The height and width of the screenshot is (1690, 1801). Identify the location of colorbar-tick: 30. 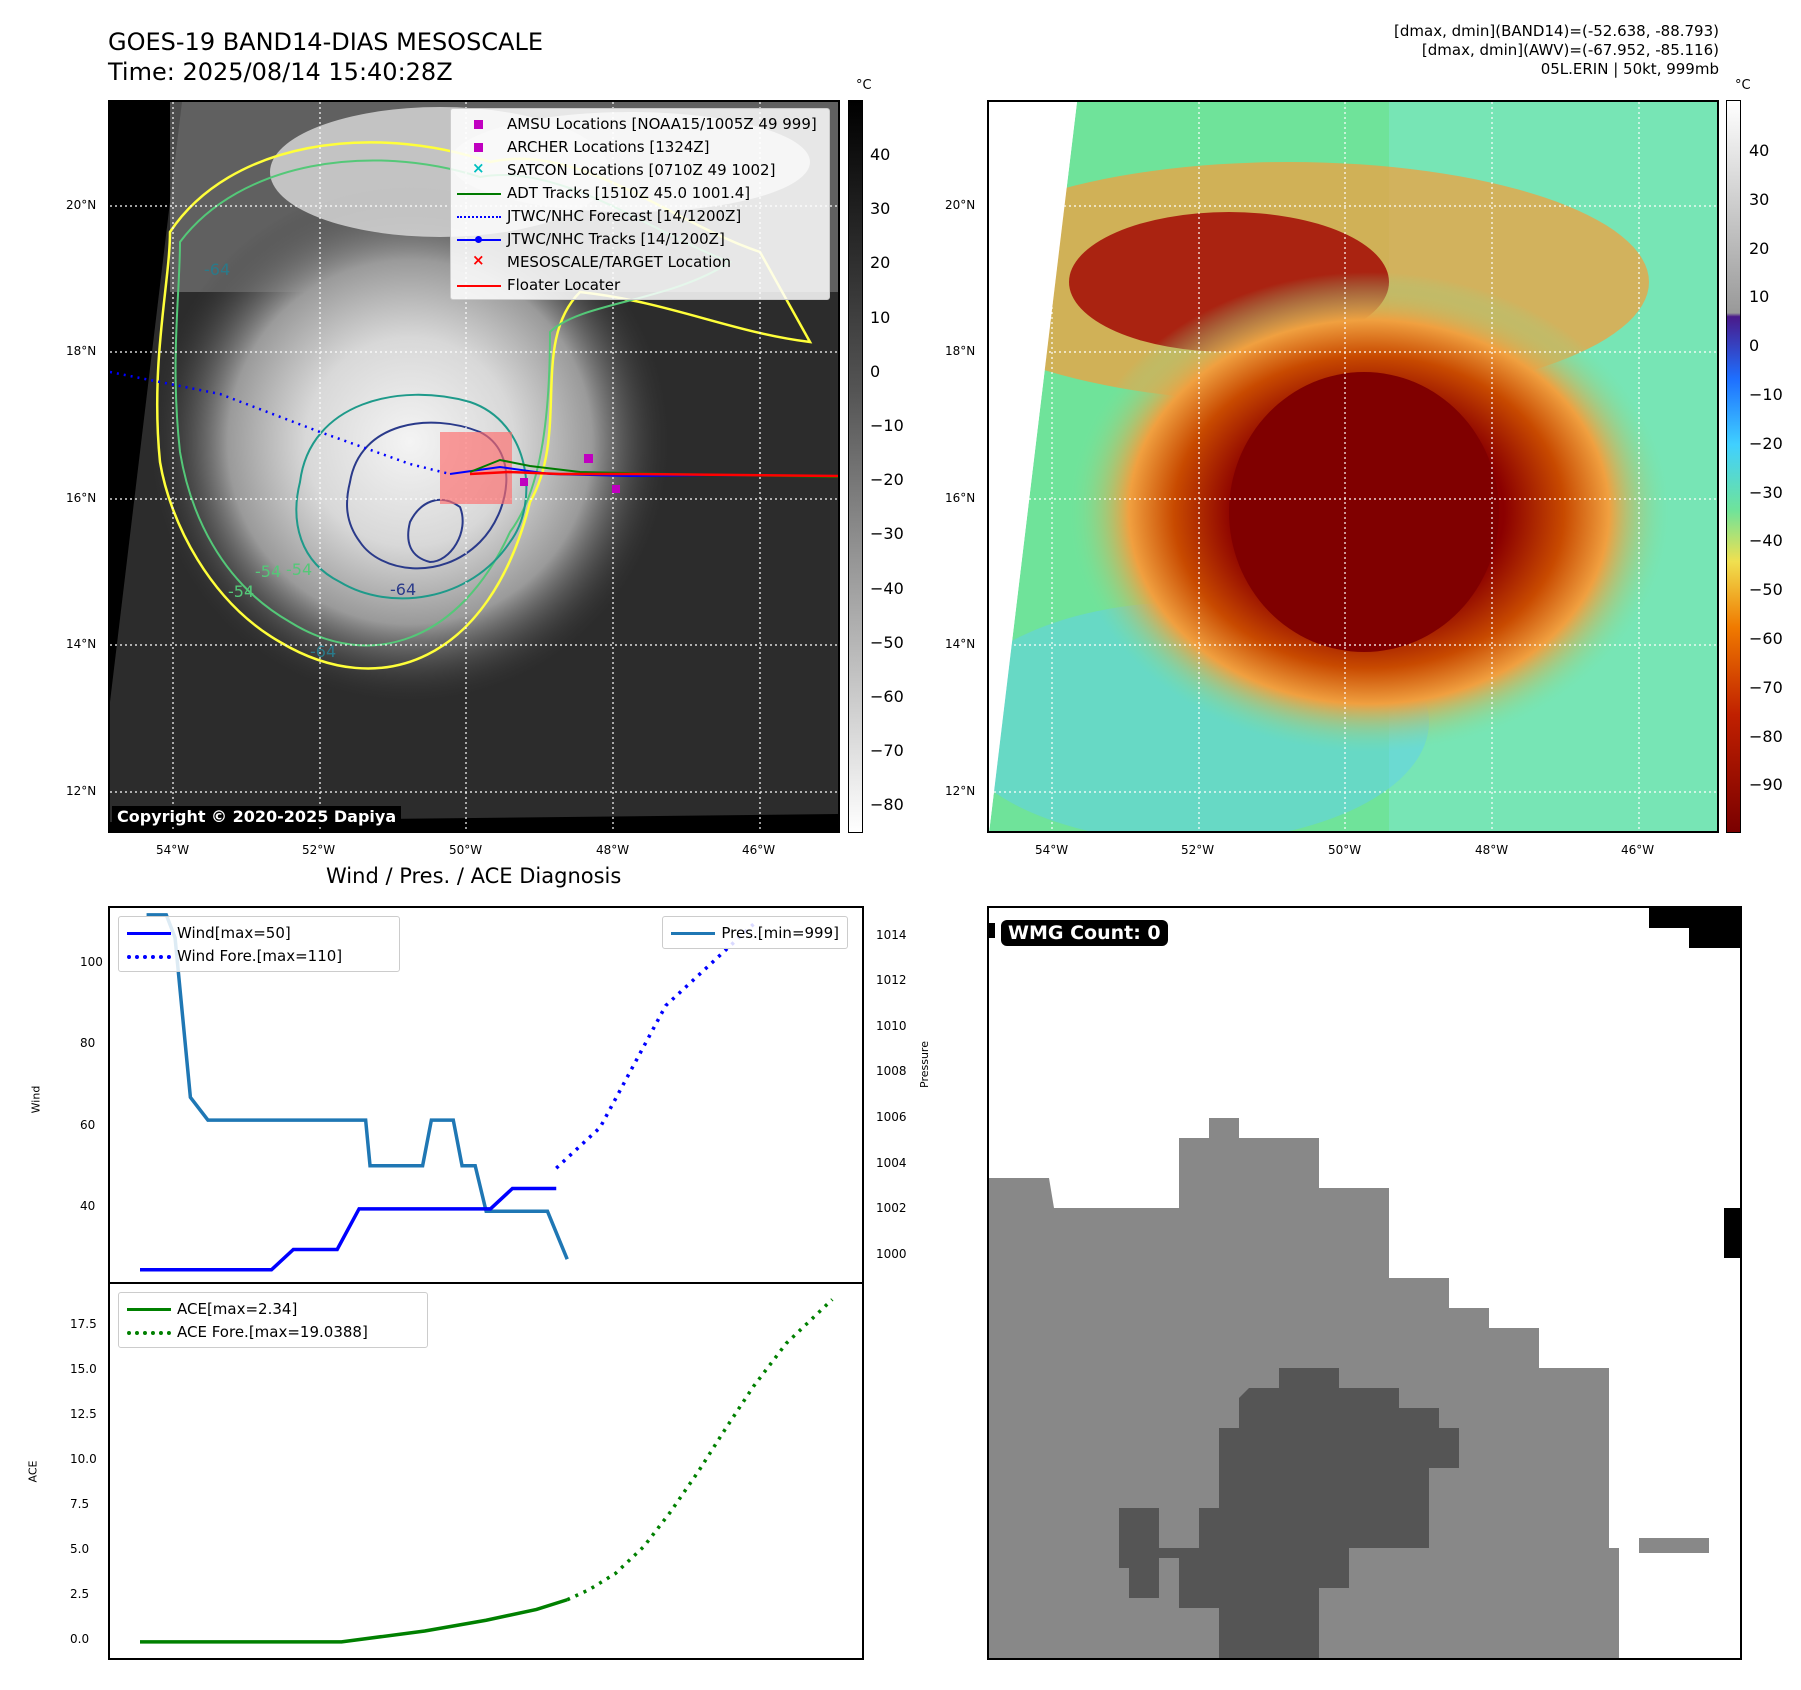
(1759, 199).